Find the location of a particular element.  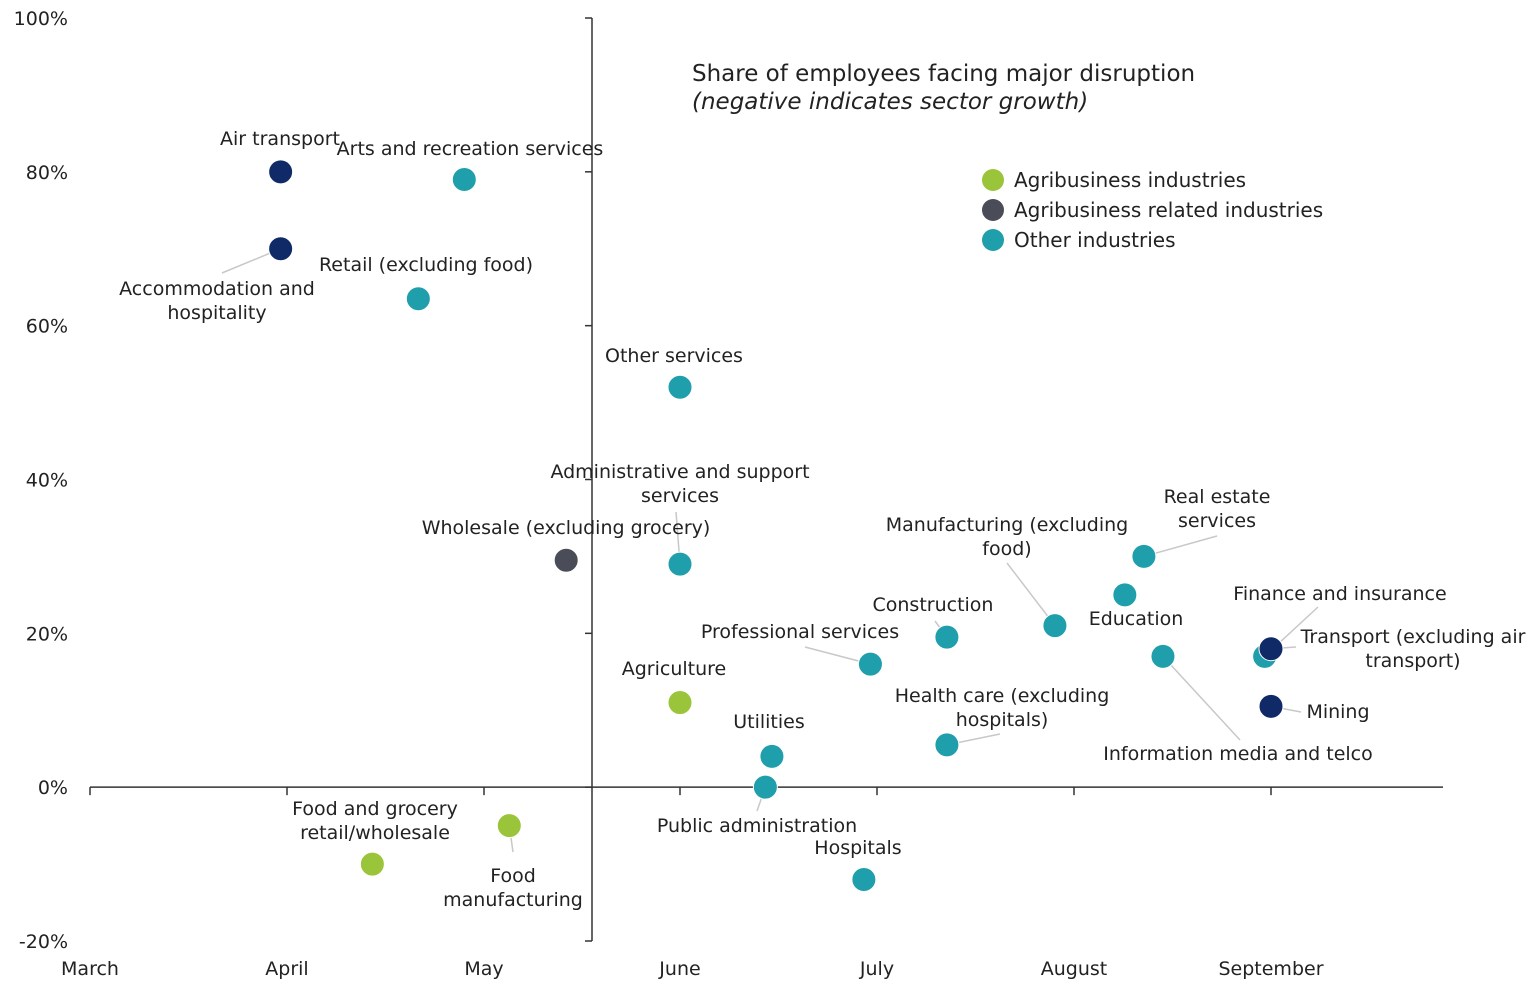

point-label-real-estate-services: Real estate services is located at coordinates (1217, 509).